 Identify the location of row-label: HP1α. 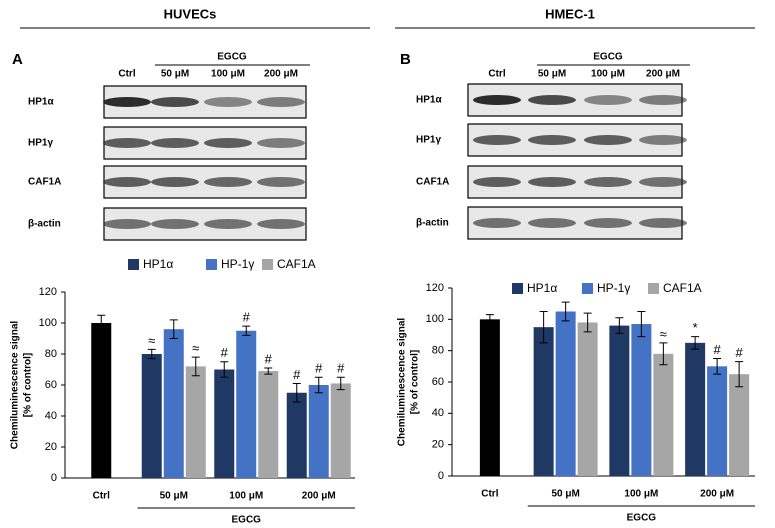
(41, 102).